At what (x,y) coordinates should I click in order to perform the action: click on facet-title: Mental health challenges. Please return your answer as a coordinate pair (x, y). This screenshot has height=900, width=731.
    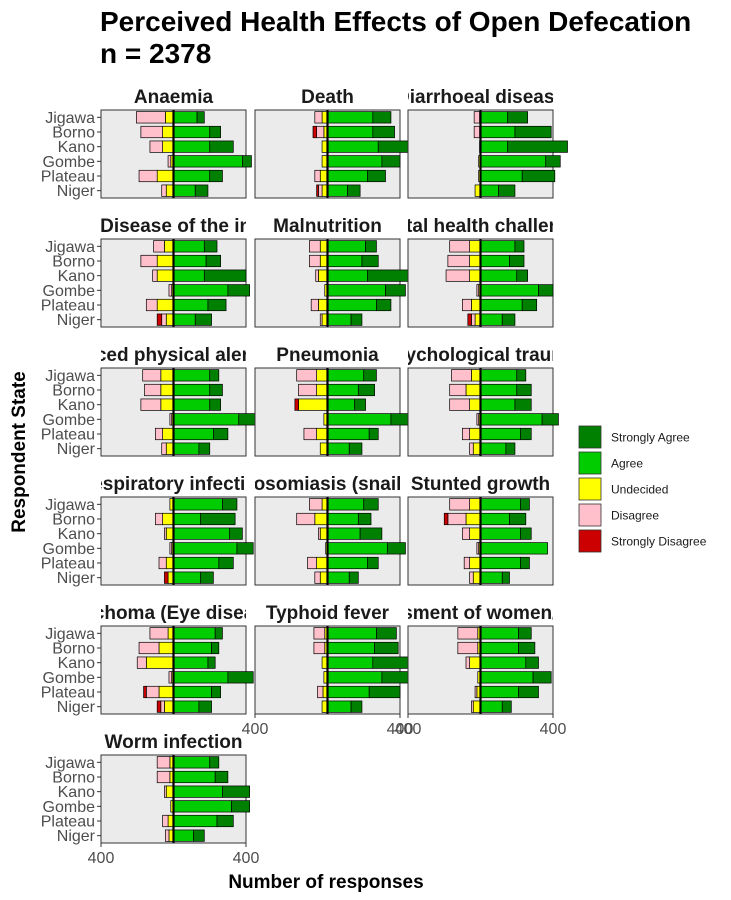
    Looking at the image, I should click on (480, 226).